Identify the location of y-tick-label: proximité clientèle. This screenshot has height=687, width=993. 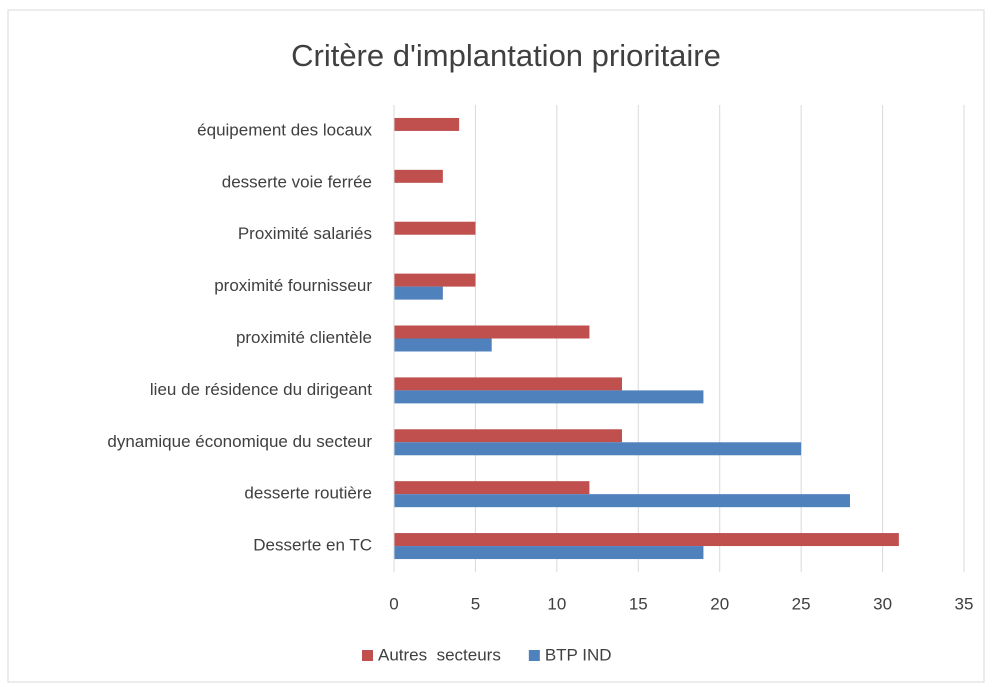
(304, 337).